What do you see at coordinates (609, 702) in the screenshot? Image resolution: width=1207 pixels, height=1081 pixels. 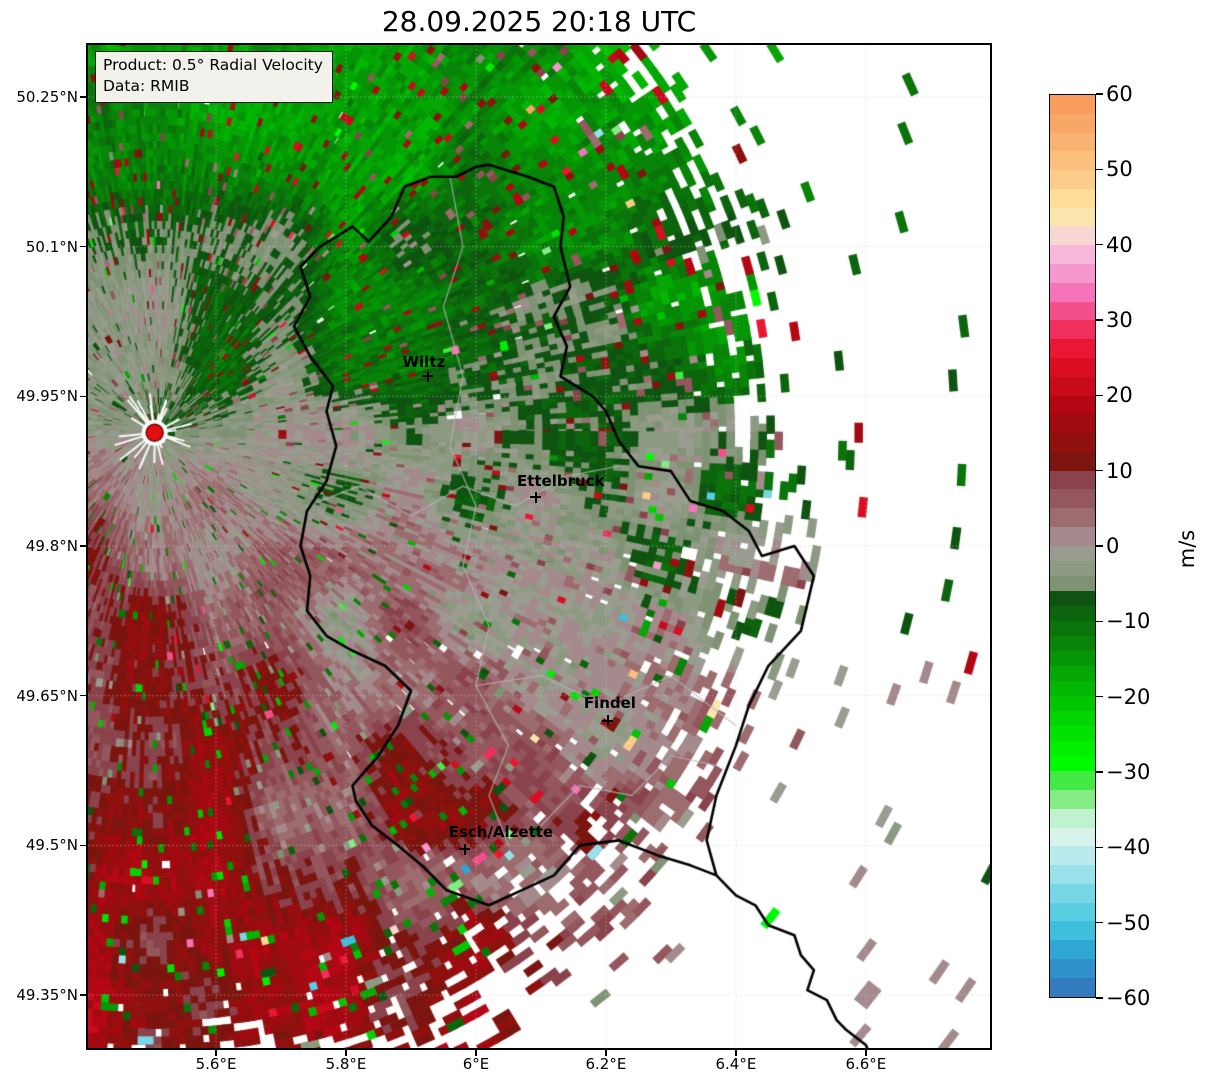 I see `city-label: Findel` at bounding box center [609, 702].